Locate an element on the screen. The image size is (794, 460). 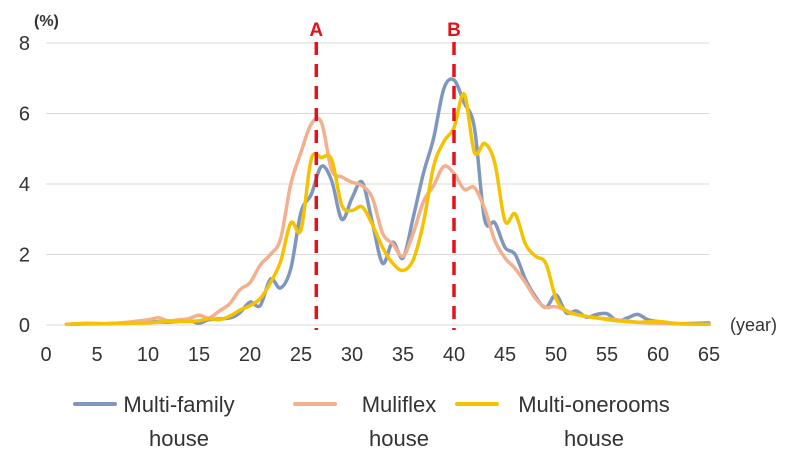
x-tick-label-30: 30 is located at coordinates (352, 355).